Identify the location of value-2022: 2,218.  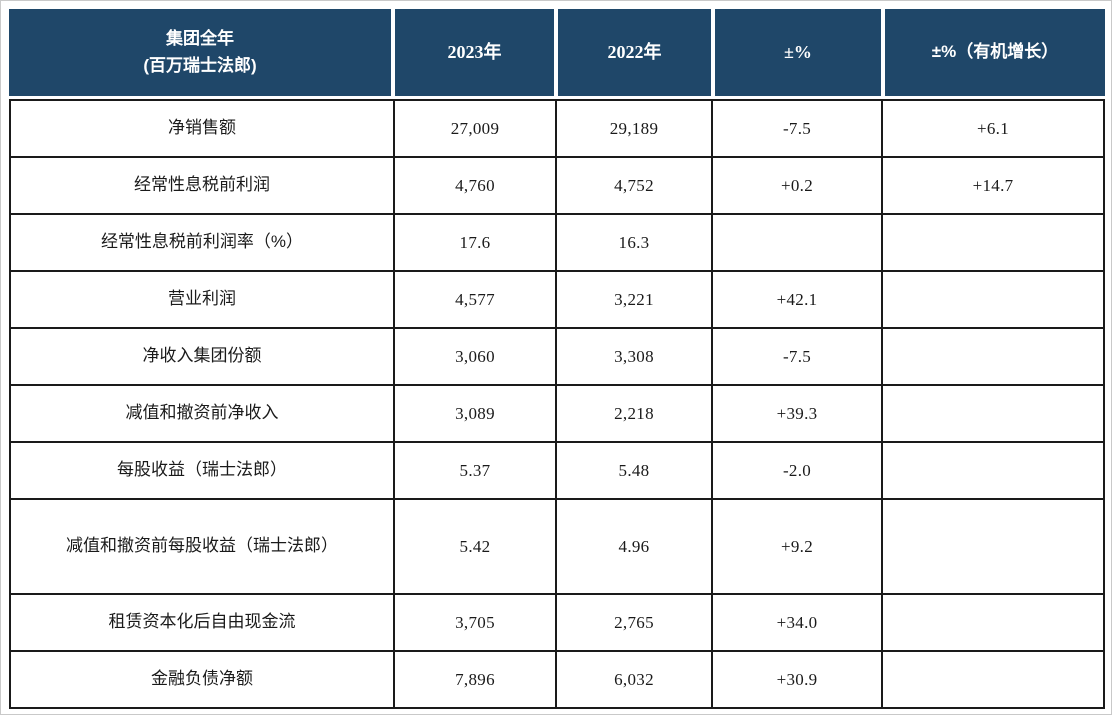
(635, 414).